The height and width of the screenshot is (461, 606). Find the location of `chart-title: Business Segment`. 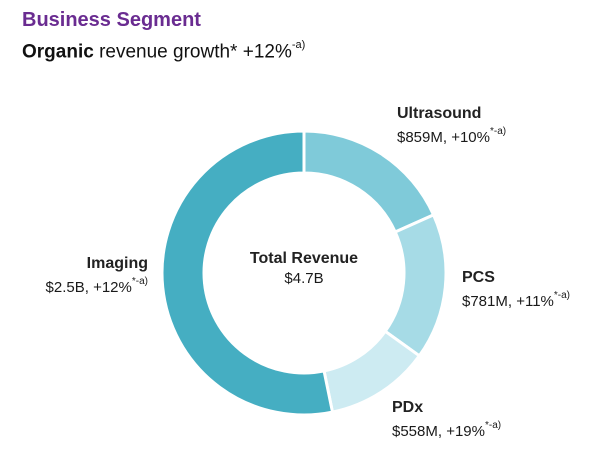

chart-title: Business Segment is located at coordinates (111, 20).